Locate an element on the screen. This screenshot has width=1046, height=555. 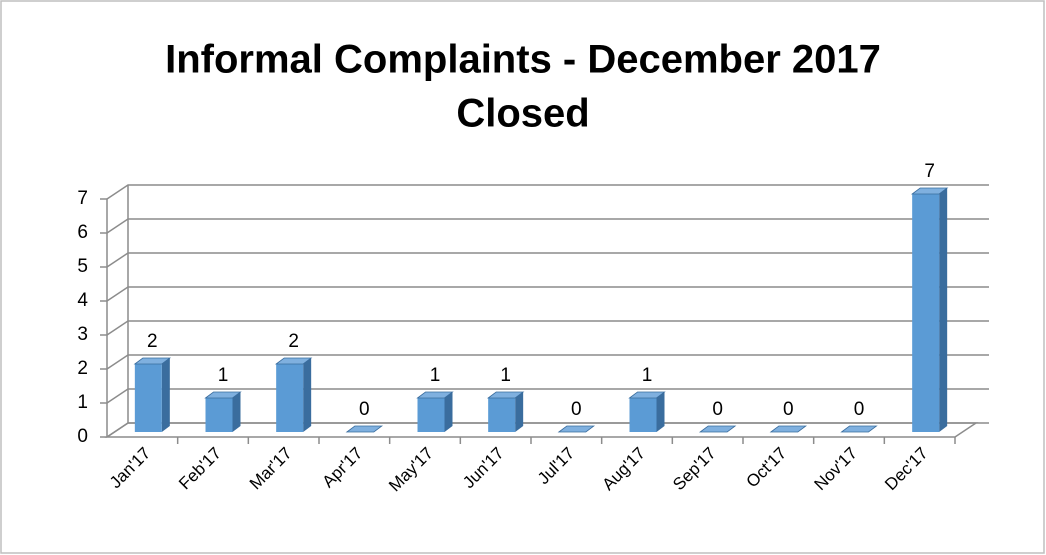
y-tick-label: 6 is located at coordinates (82, 232).